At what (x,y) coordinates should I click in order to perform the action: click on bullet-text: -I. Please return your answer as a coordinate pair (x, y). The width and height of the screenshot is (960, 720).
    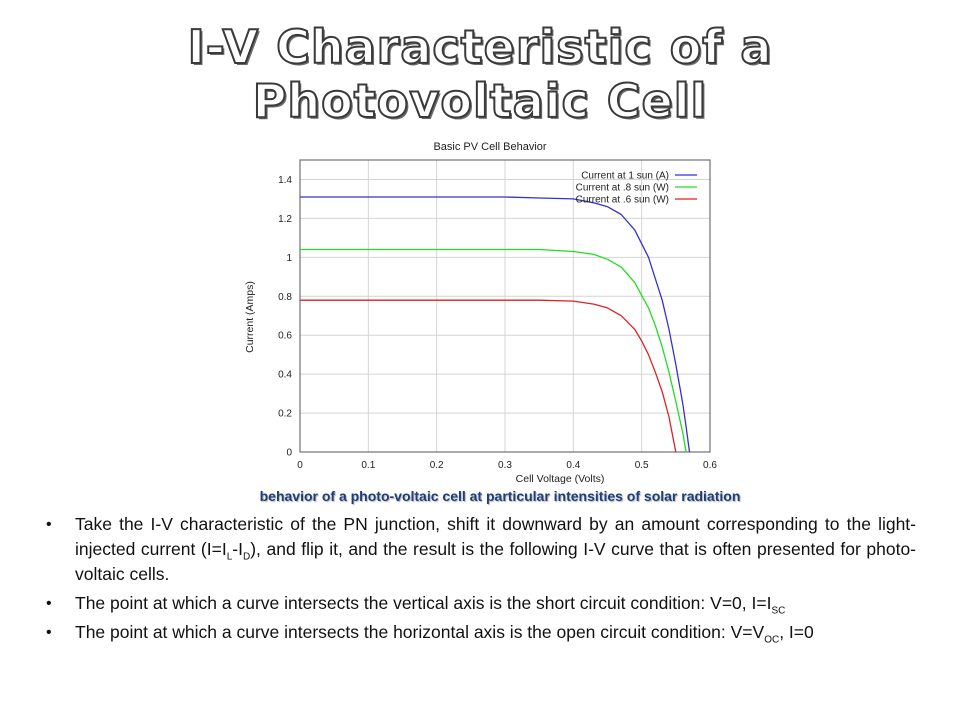
    Looking at the image, I should click on (237, 549).